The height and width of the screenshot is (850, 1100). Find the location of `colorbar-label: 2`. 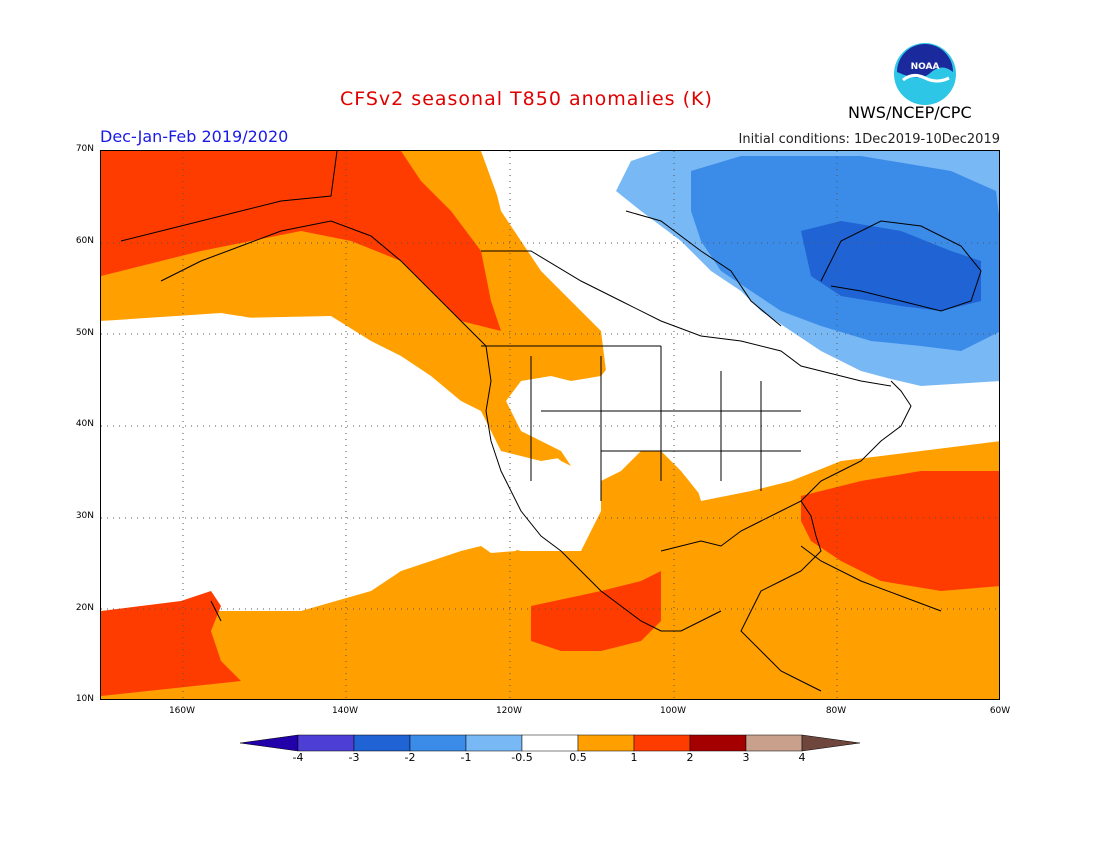

colorbar-label: 2 is located at coordinates (690, 757).